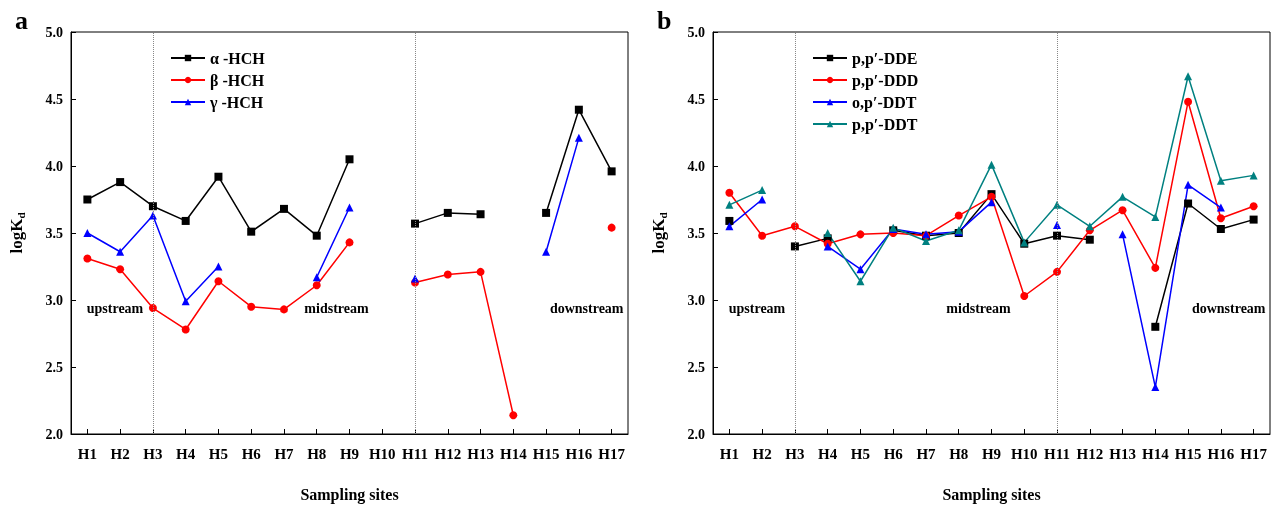  What do you see at coordinates (884, 102) in the screenshot?
I see `legend-label: o,p′-DDT` at bounding box center [884, 102].